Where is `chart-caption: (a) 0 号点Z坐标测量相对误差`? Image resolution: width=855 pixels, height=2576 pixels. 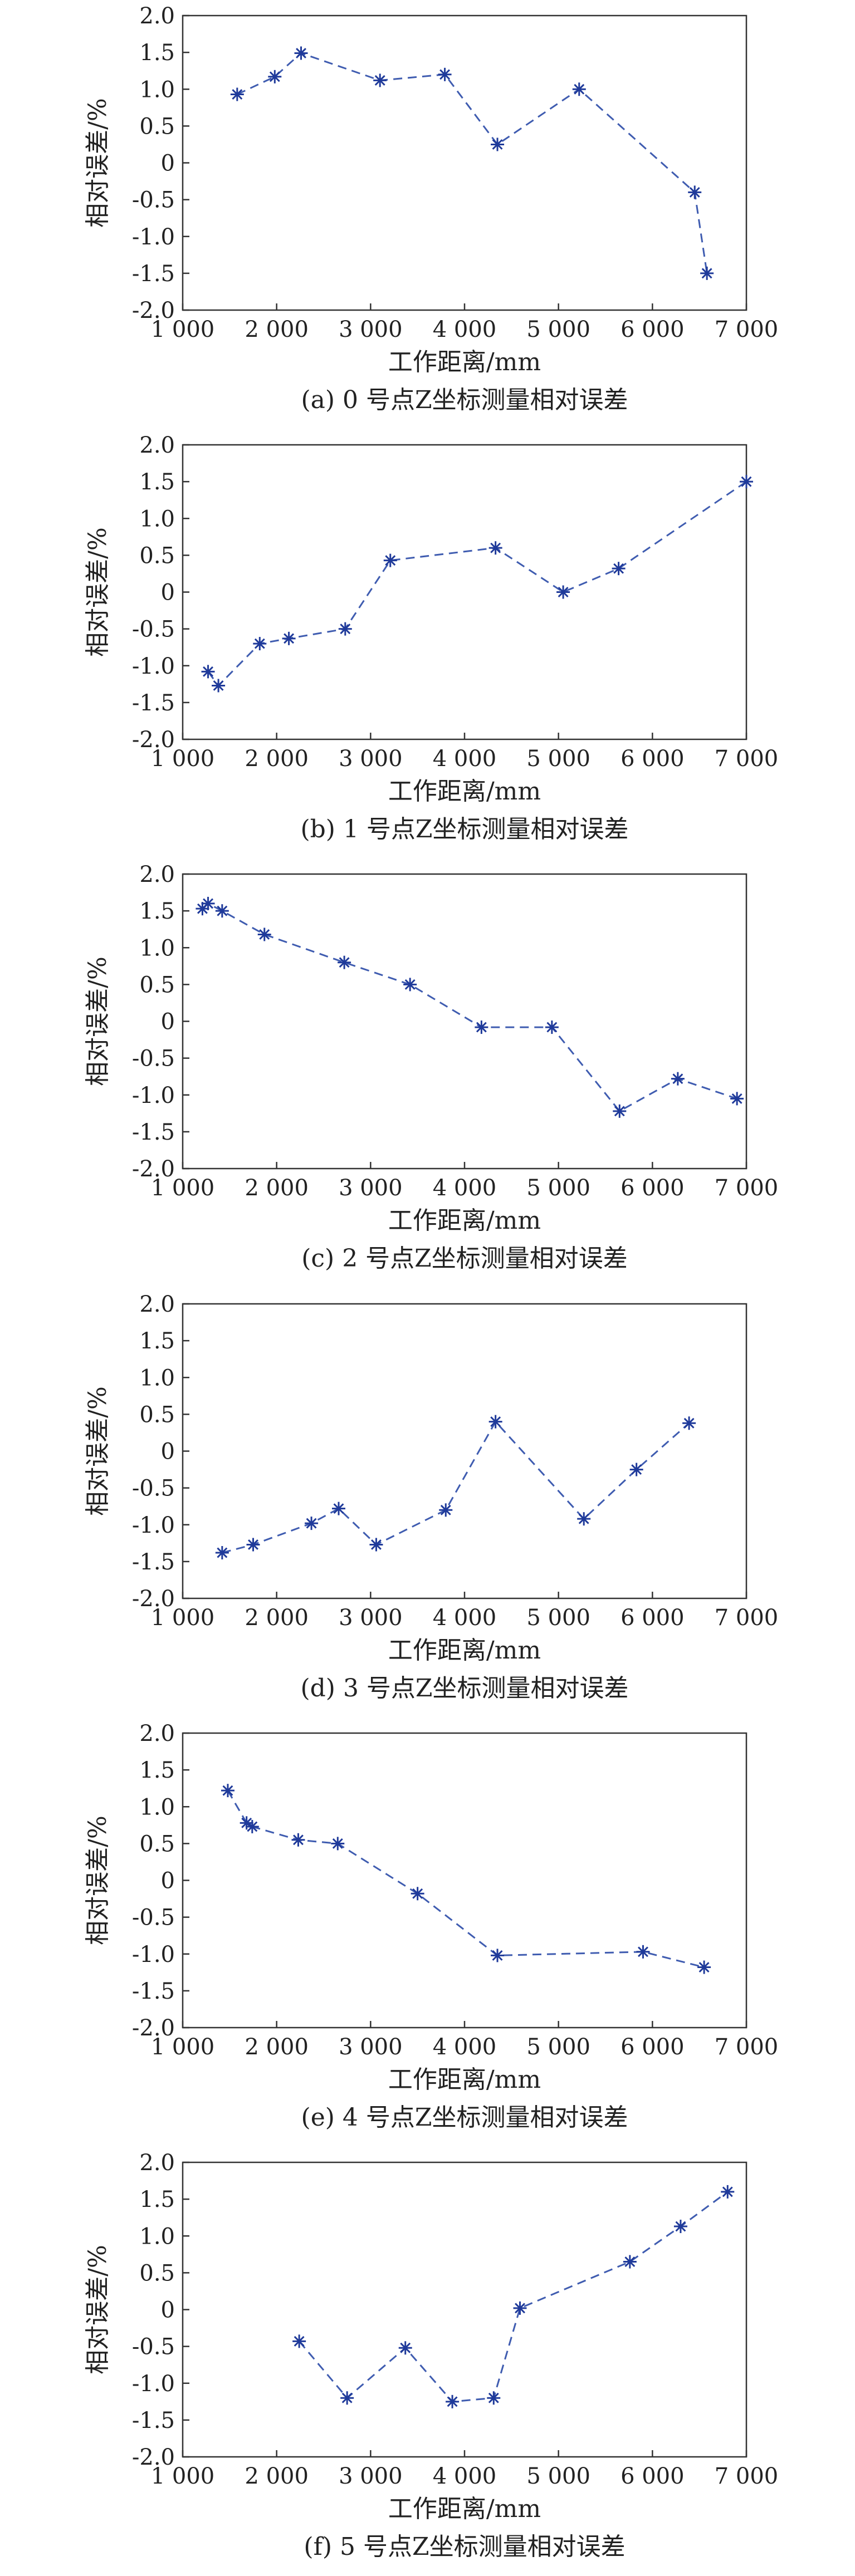 chart-caption: (a) 0 号点Z坐标测量相对误差 is located at coordinates (464, 400).